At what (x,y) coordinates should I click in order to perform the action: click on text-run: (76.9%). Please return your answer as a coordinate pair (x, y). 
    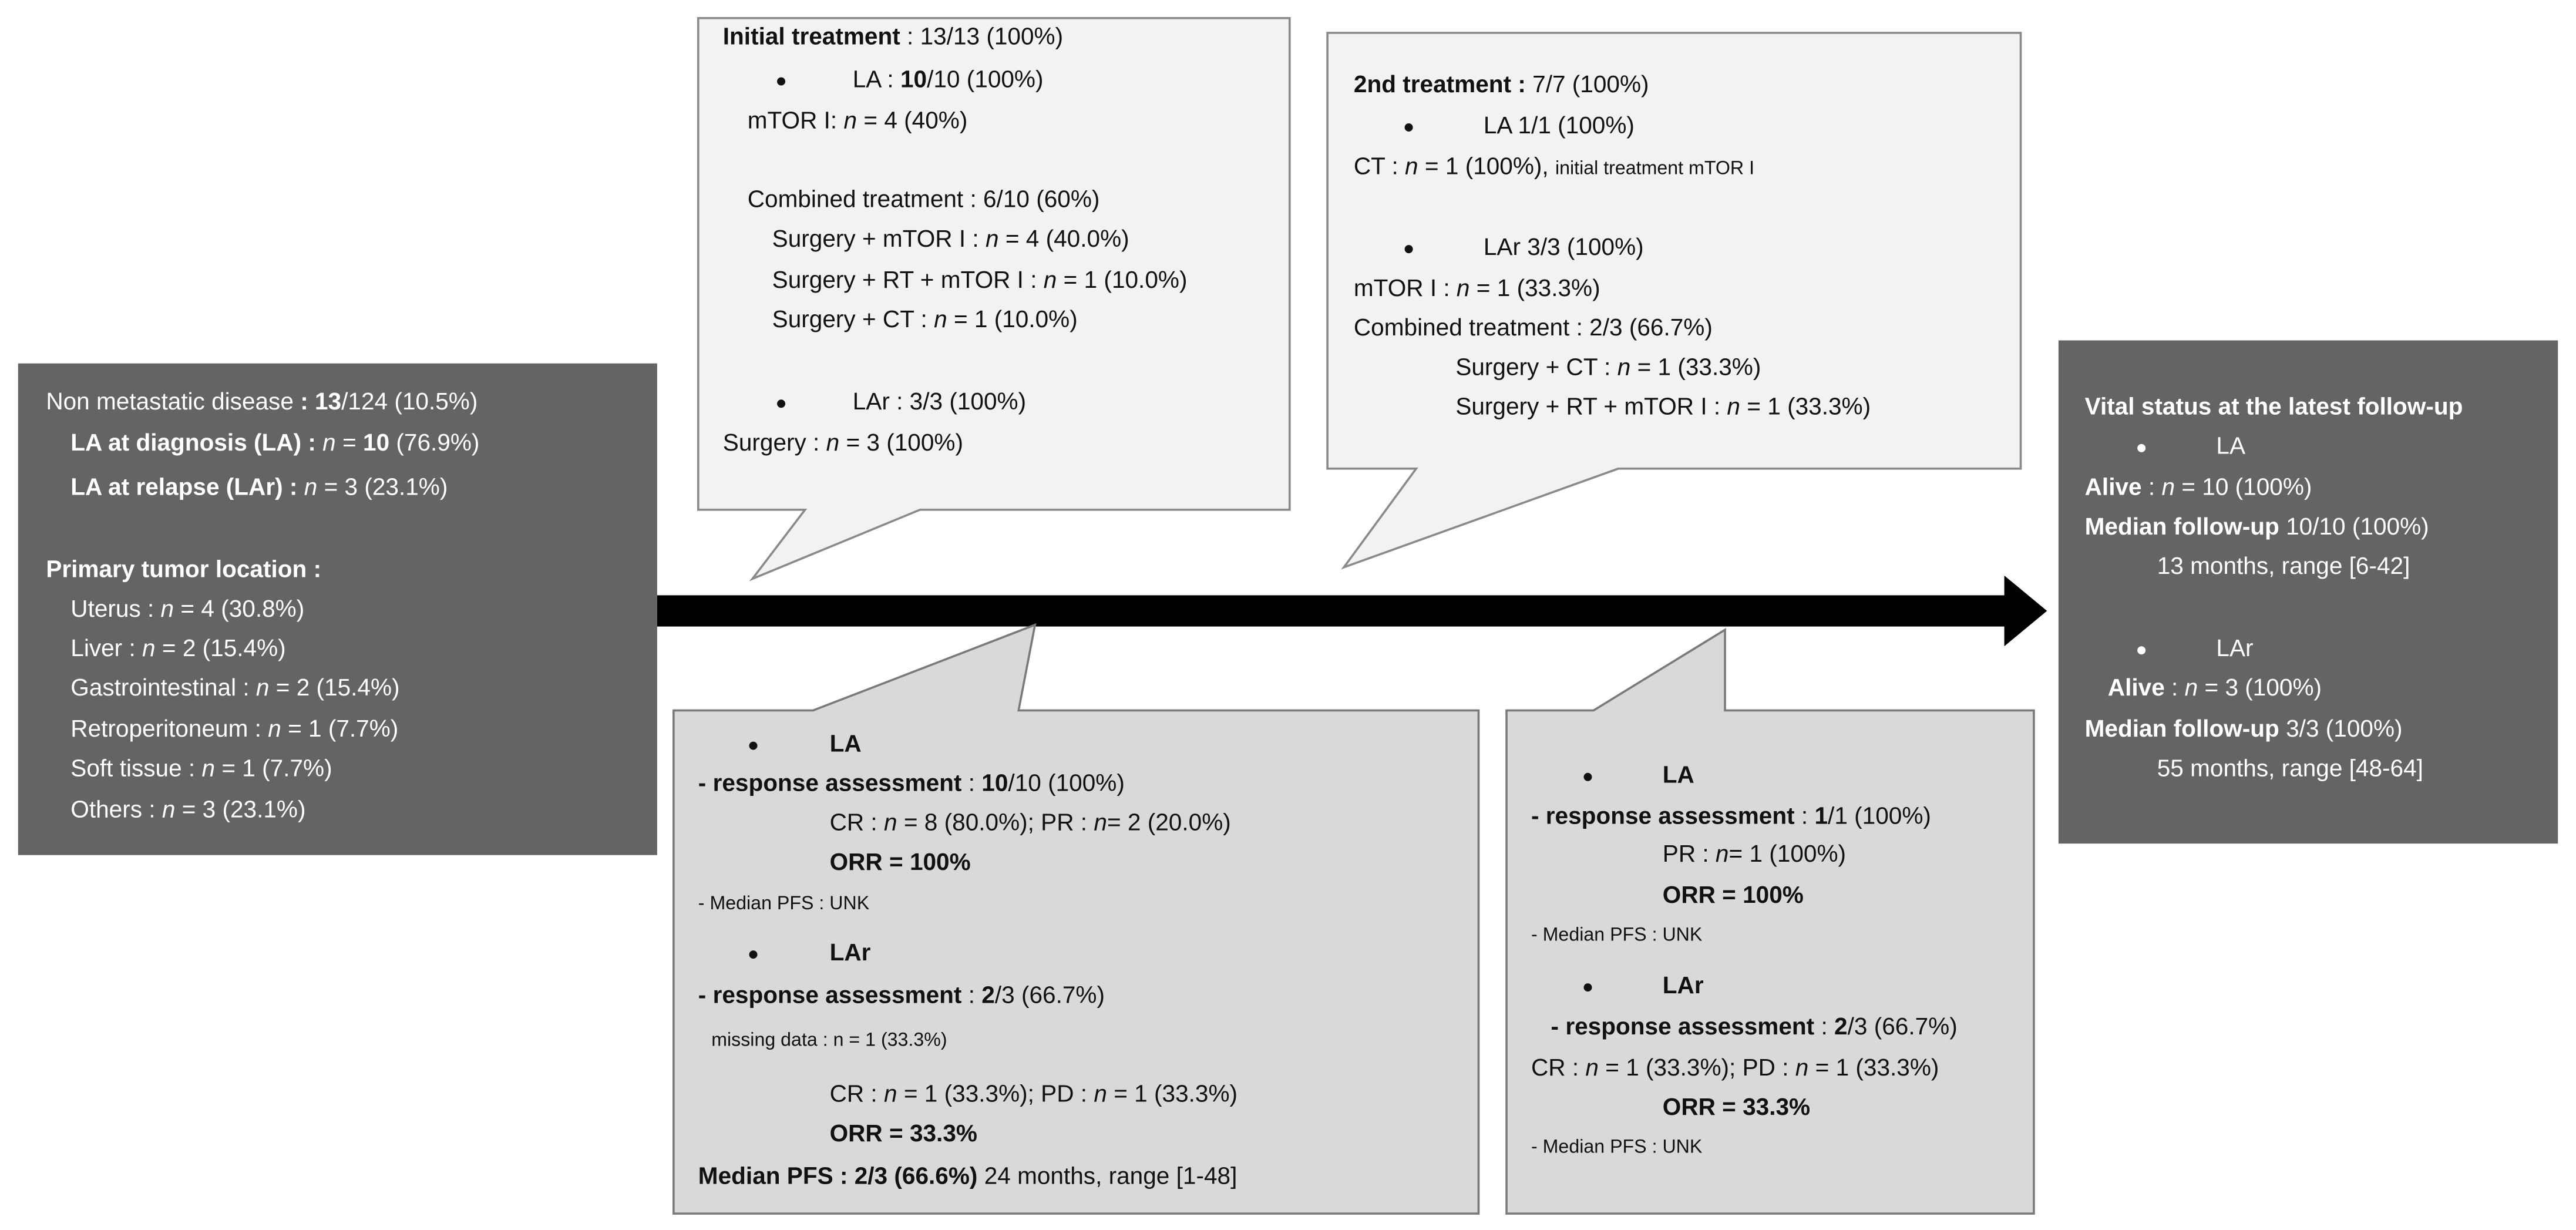
    Looking at the image, I should click on (434, 445).